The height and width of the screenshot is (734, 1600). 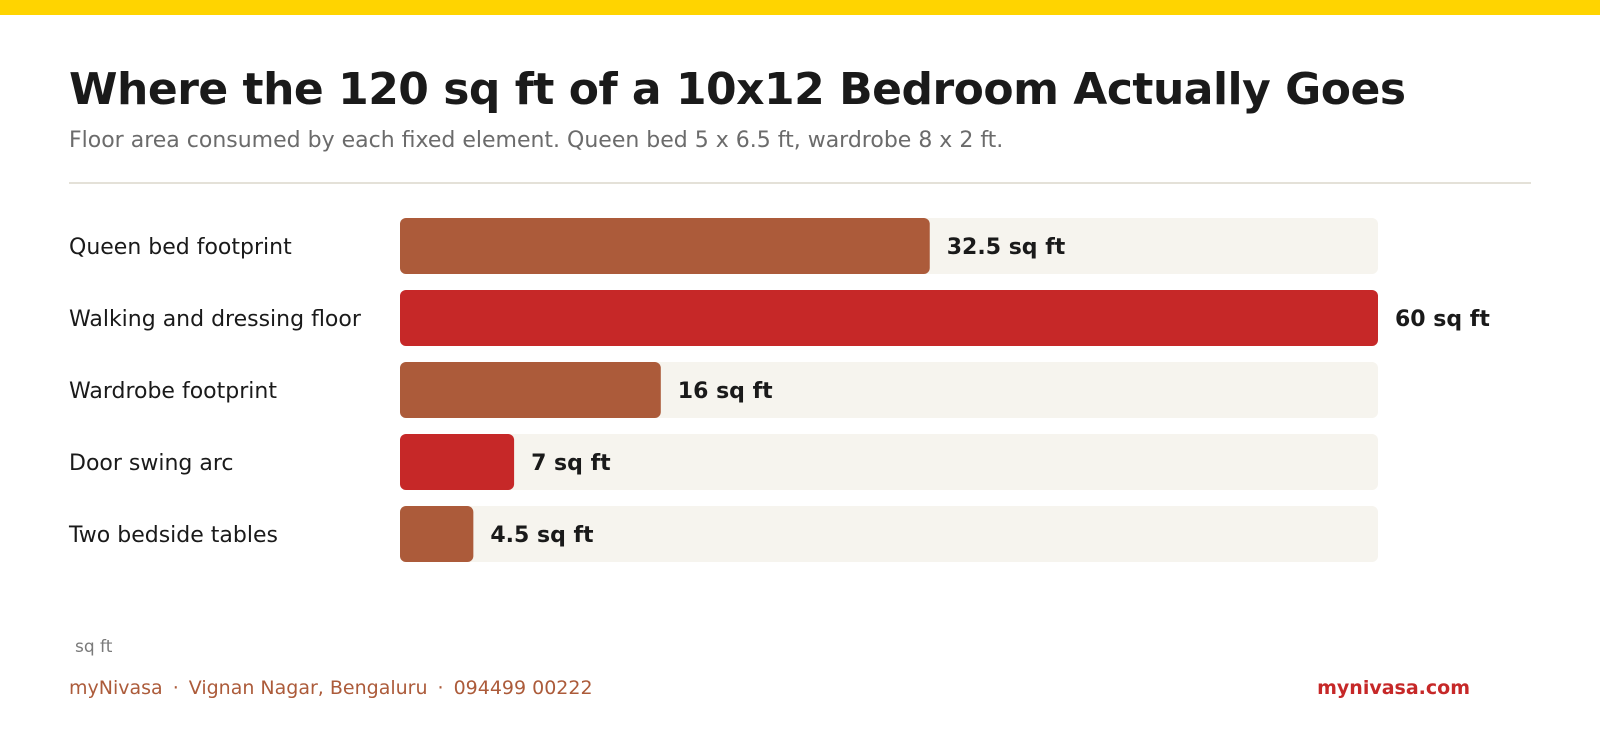 I want to click on category-label: Queen bed footprint, so click(x=180, y=247).